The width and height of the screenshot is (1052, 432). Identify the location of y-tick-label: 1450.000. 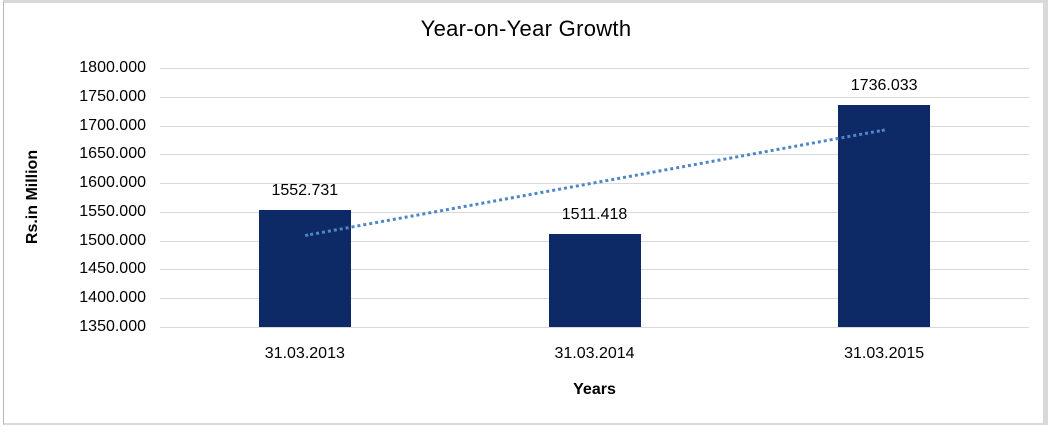
(112, 269).